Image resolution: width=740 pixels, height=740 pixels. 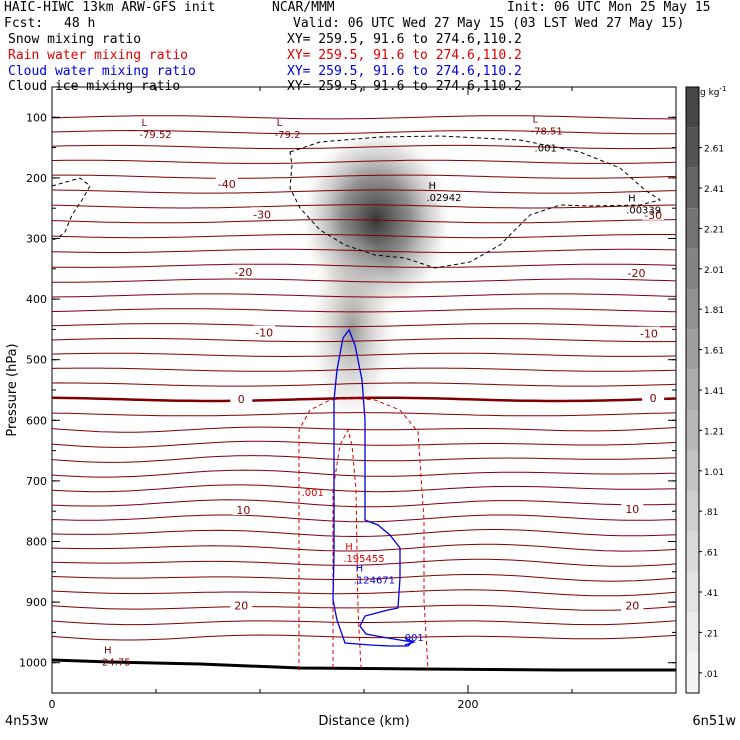 What do you see at coordinates (404, 71) in the screenshot?
I see `field-xy-cloud-water: XY= 259.5, 91.6 to 274.6,110.2` at bounding box center [404, 71].